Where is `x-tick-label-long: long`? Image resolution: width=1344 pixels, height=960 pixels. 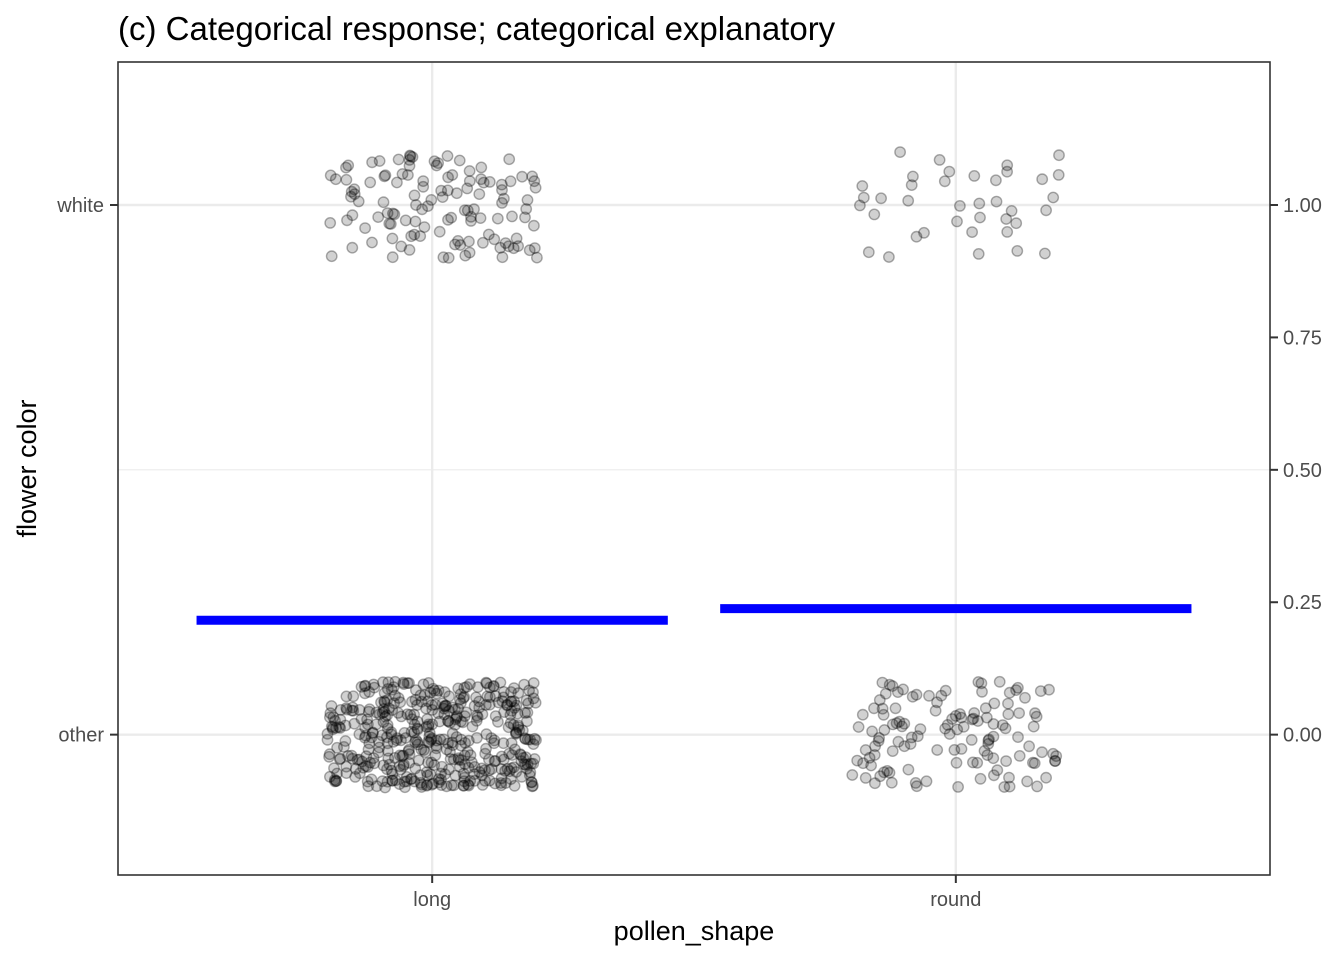 x-tick-label-long: long is located at coordinates (432, 900).